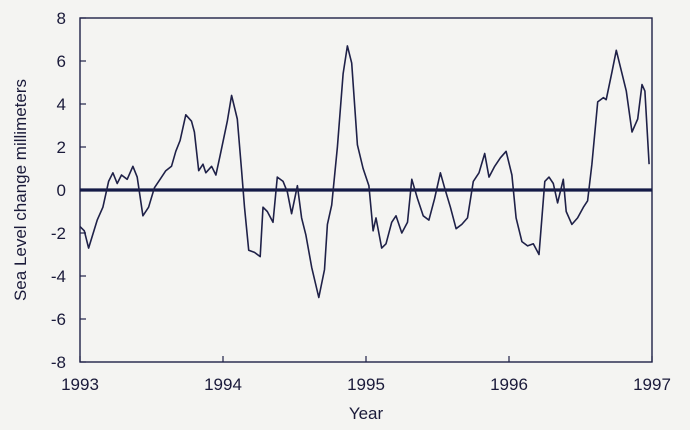 Image resolution: width=690 pixels, height=430 pixels. I want to click on x-tick-labels: 1993 1994 1995 1996 1997, so click(366, 384).